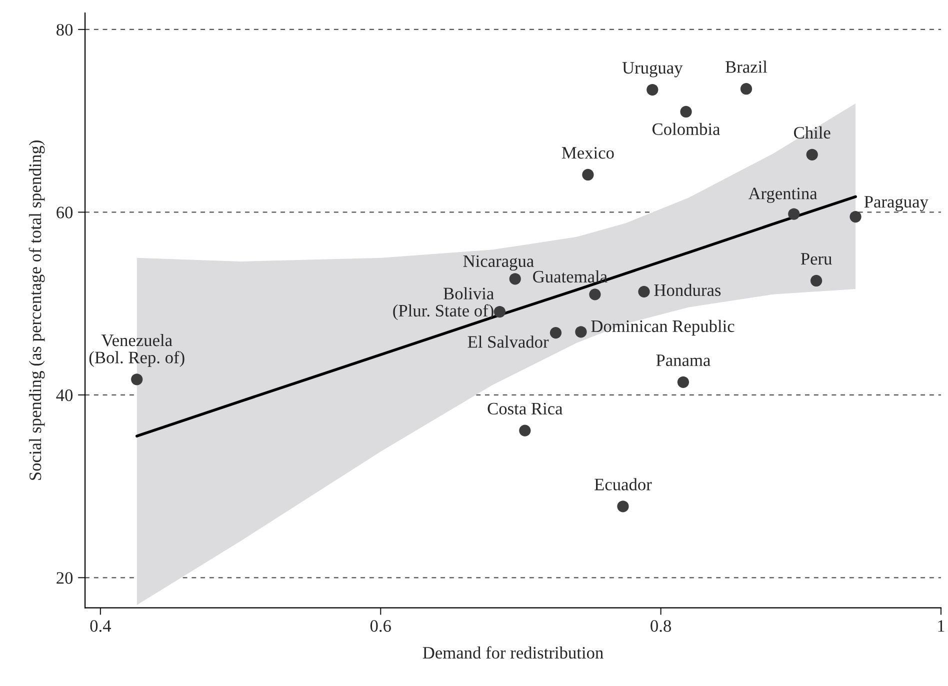 This screenshot has width=948, height=686. What do you see at coordinates (64, 395) in the screenshot?
I see `y-tick-label: 40` at bounding box center [64, 395].